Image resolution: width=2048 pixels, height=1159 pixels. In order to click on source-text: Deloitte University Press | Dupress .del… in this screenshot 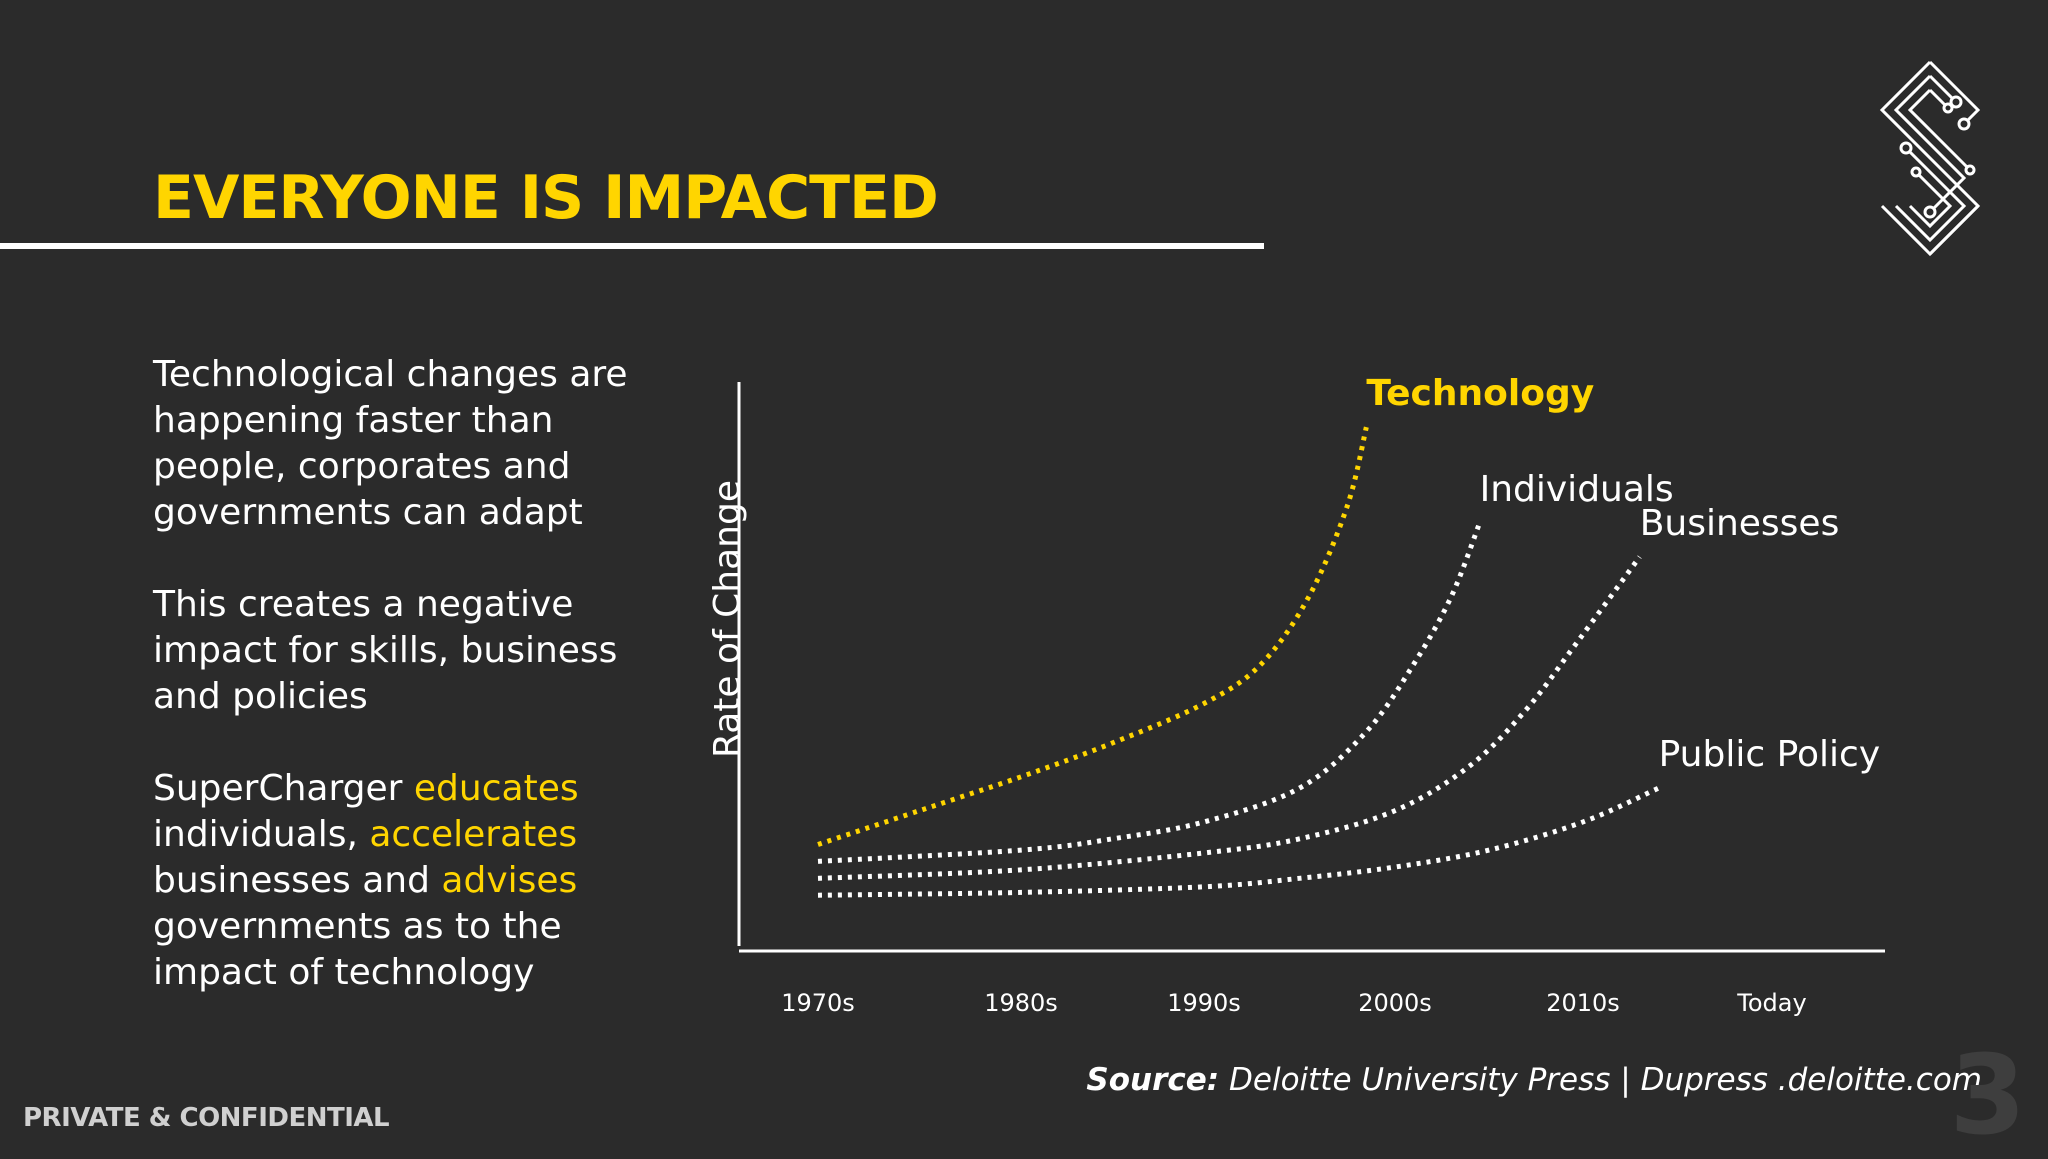, I will do `click(1600, 1080)`.